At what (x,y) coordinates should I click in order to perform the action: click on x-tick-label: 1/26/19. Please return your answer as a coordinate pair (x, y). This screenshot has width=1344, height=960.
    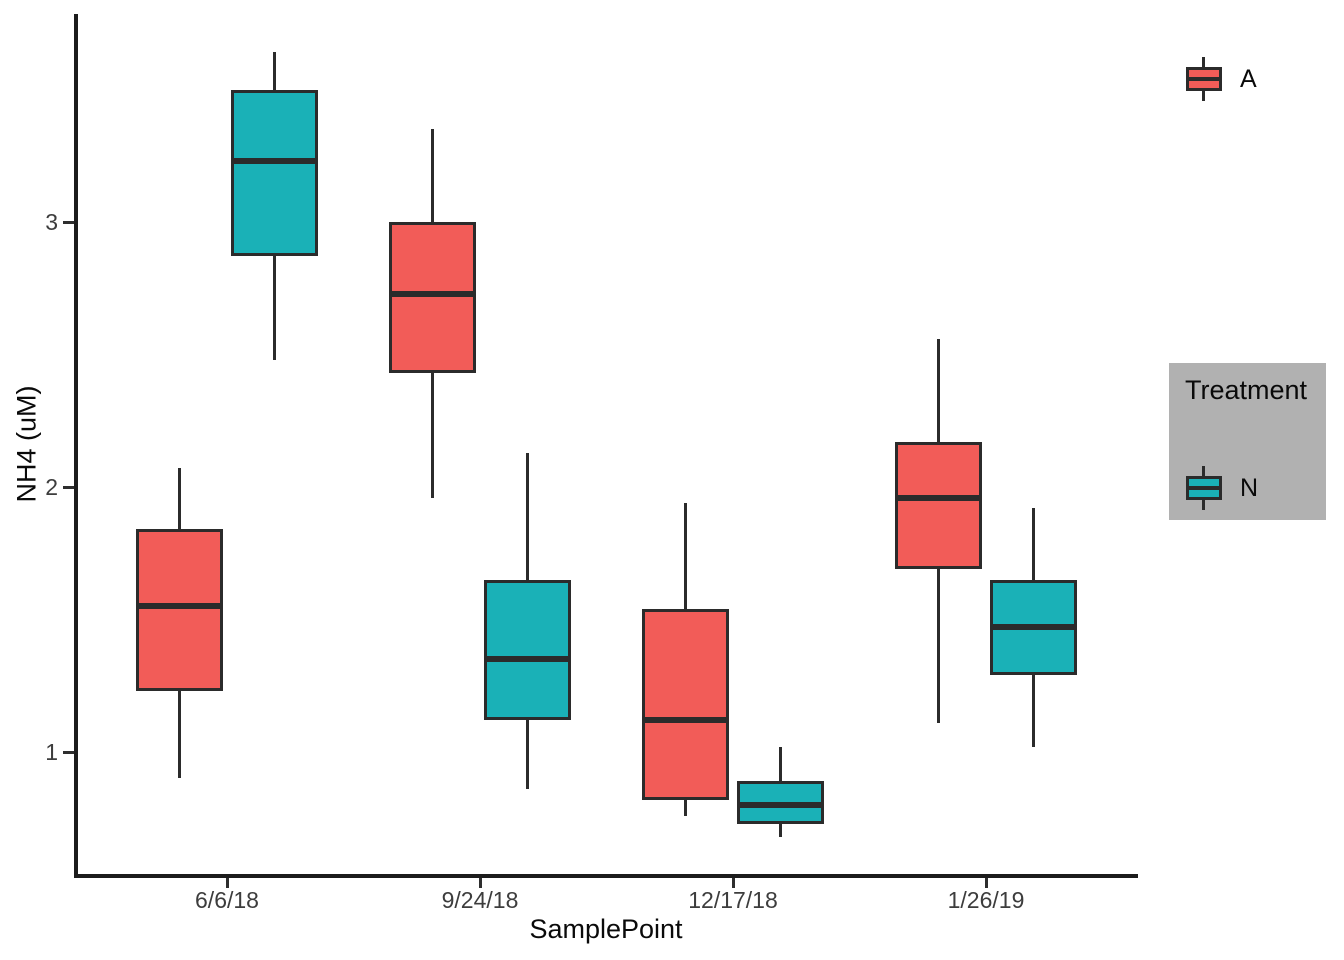
    Looking at the image, I should click on (986, 900).